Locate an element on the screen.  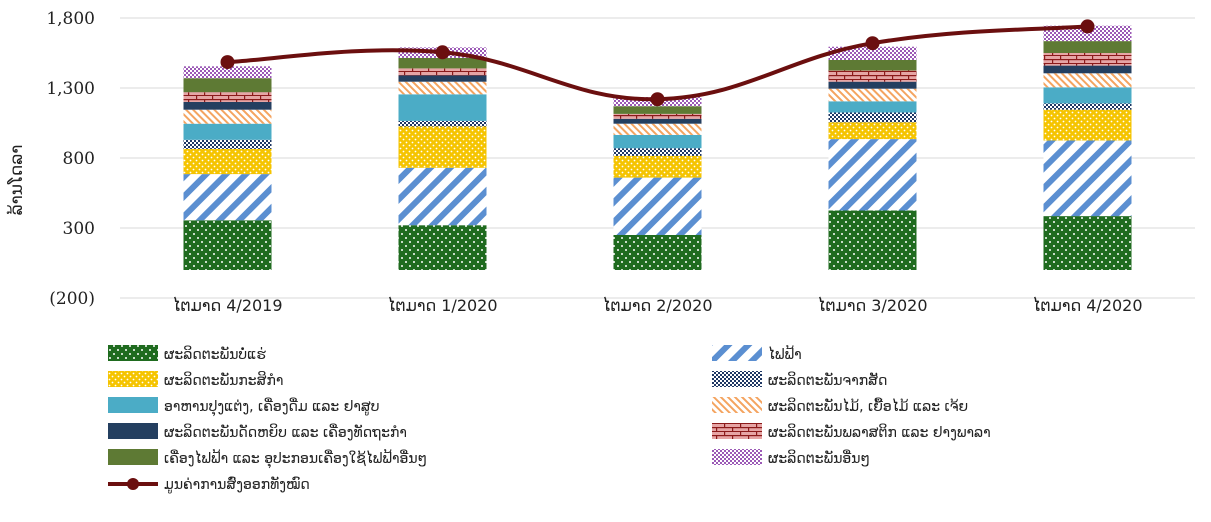
legend-label: ອາຫານປຸງແຕ່ງ, ເຄື່ອງດື່ມ ແລະ ຢາສູບ is located at coordinates (271, 406).